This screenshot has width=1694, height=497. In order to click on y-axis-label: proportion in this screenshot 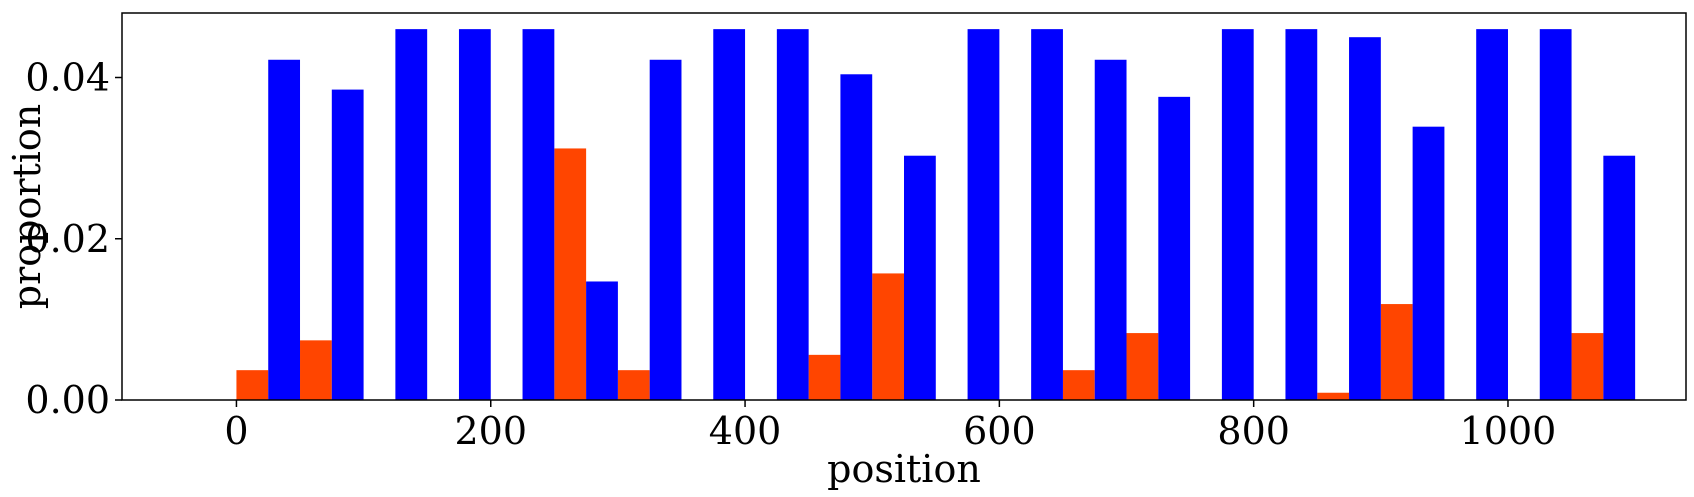, I will do `click(27, 207)`.